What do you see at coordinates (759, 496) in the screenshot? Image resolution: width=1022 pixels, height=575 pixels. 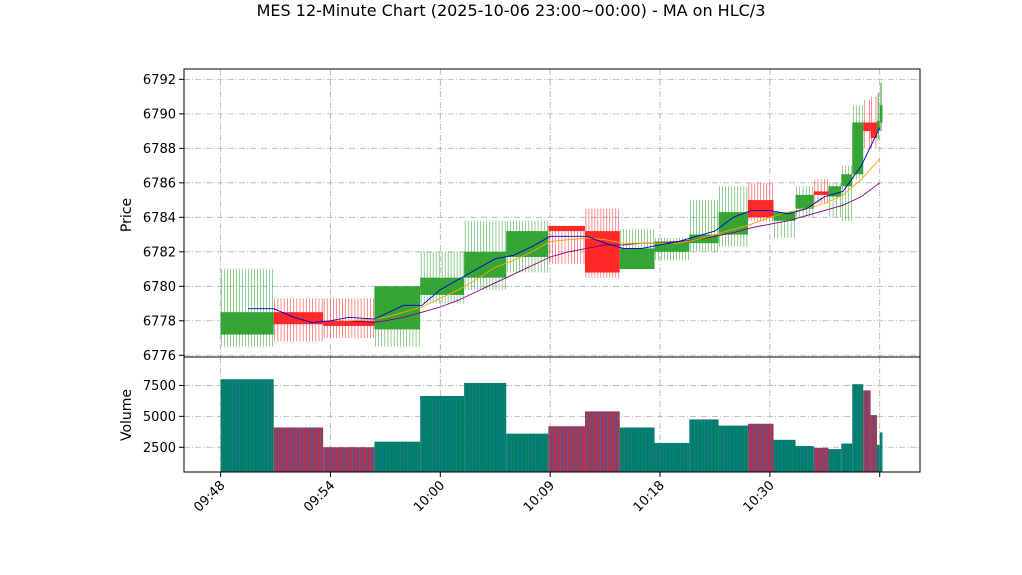 I see `x-tick-label: 10:30` at bounding box center [759, 496].